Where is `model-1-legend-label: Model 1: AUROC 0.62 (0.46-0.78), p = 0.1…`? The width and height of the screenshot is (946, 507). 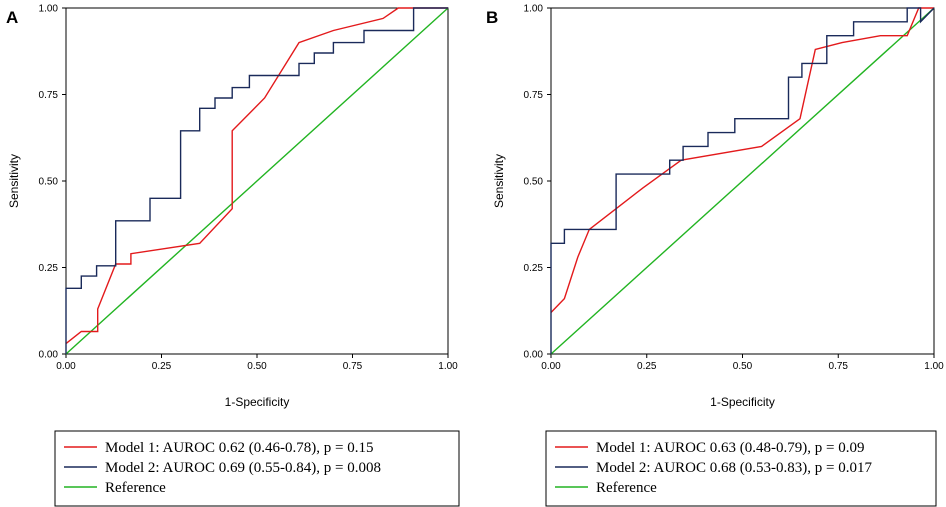 model-1-legend-label: Model 1: AUROC 0.62 (0.46-0.78), p = 0.1… is located at coordinates (239, 448).